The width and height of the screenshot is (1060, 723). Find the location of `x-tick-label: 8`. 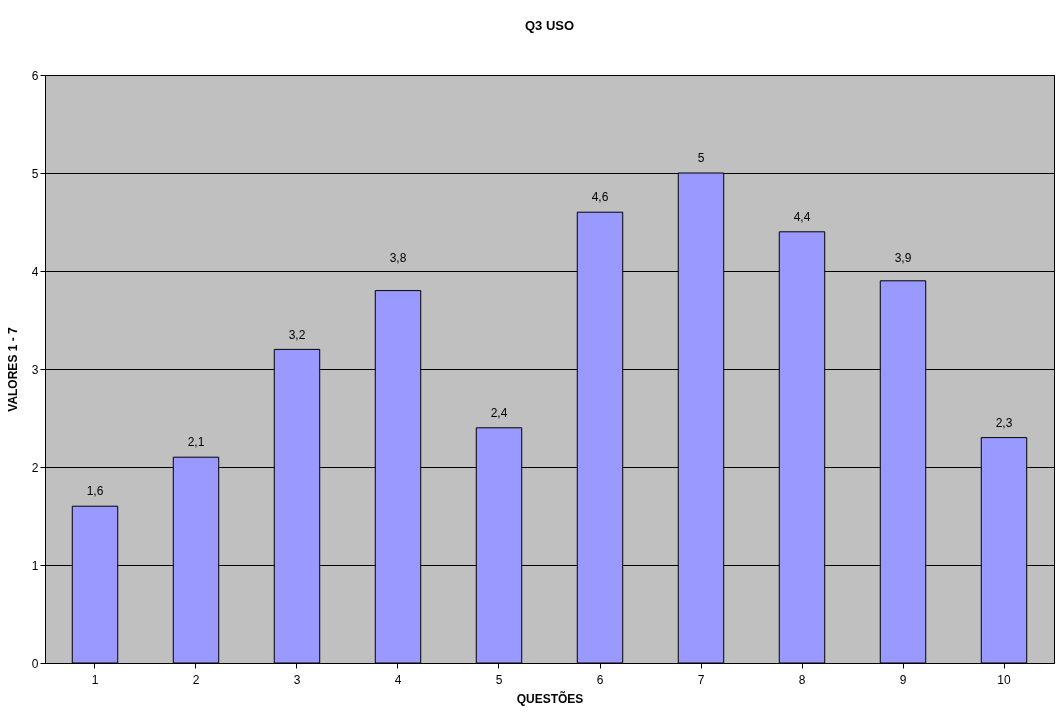

x-tick-label: 8 is located at coordinates (802, 679).